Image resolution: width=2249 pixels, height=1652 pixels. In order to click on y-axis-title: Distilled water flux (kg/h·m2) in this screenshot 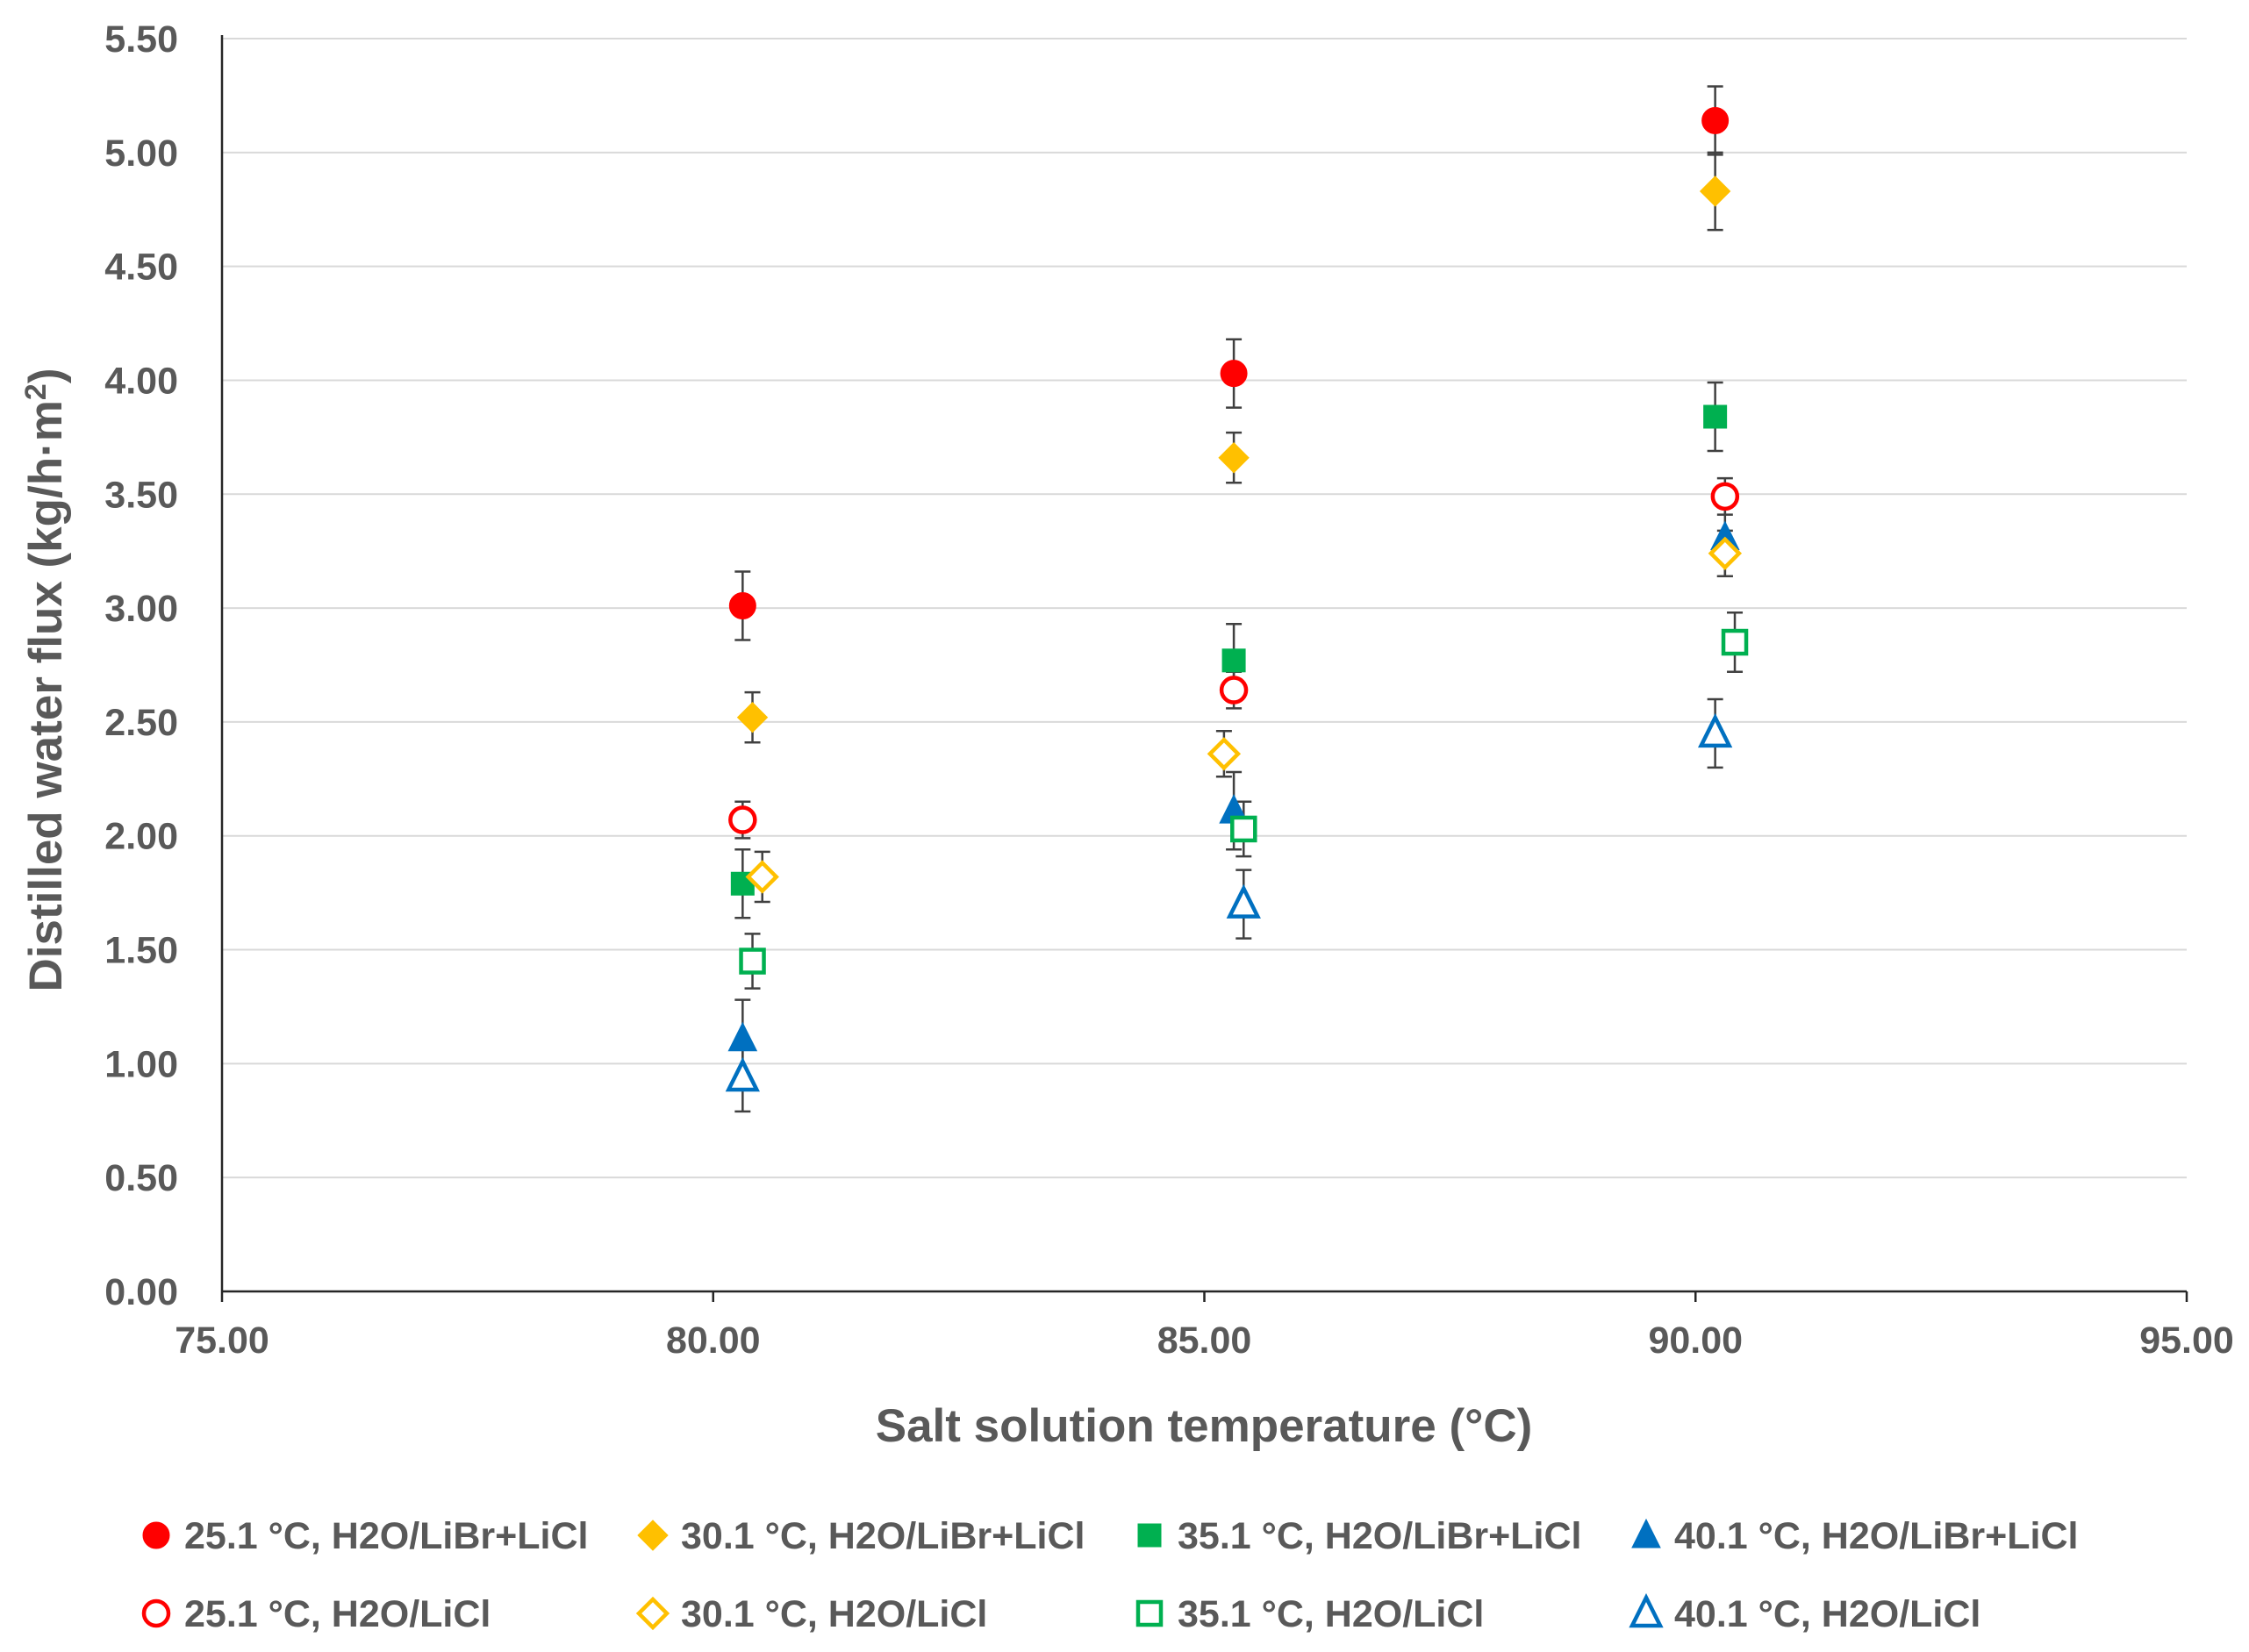, I will do `click(45, 680)`.